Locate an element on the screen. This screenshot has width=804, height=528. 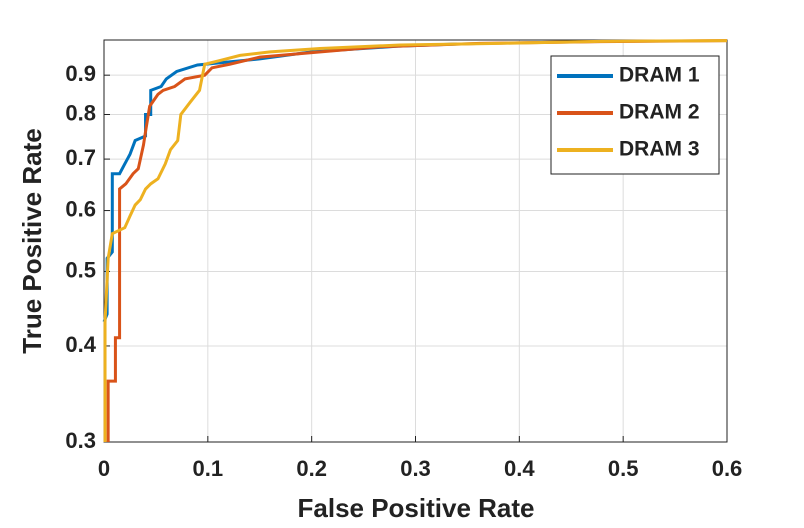
x-tick-label: 0.2 is located at coordinates (311, 468).